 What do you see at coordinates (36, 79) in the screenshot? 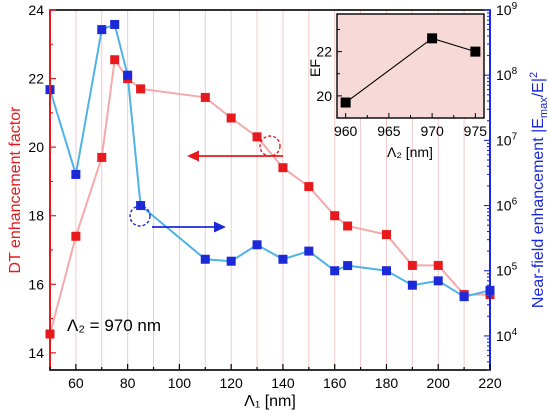
I see `left-tick-label: 22` at bounding box center [36, 79].